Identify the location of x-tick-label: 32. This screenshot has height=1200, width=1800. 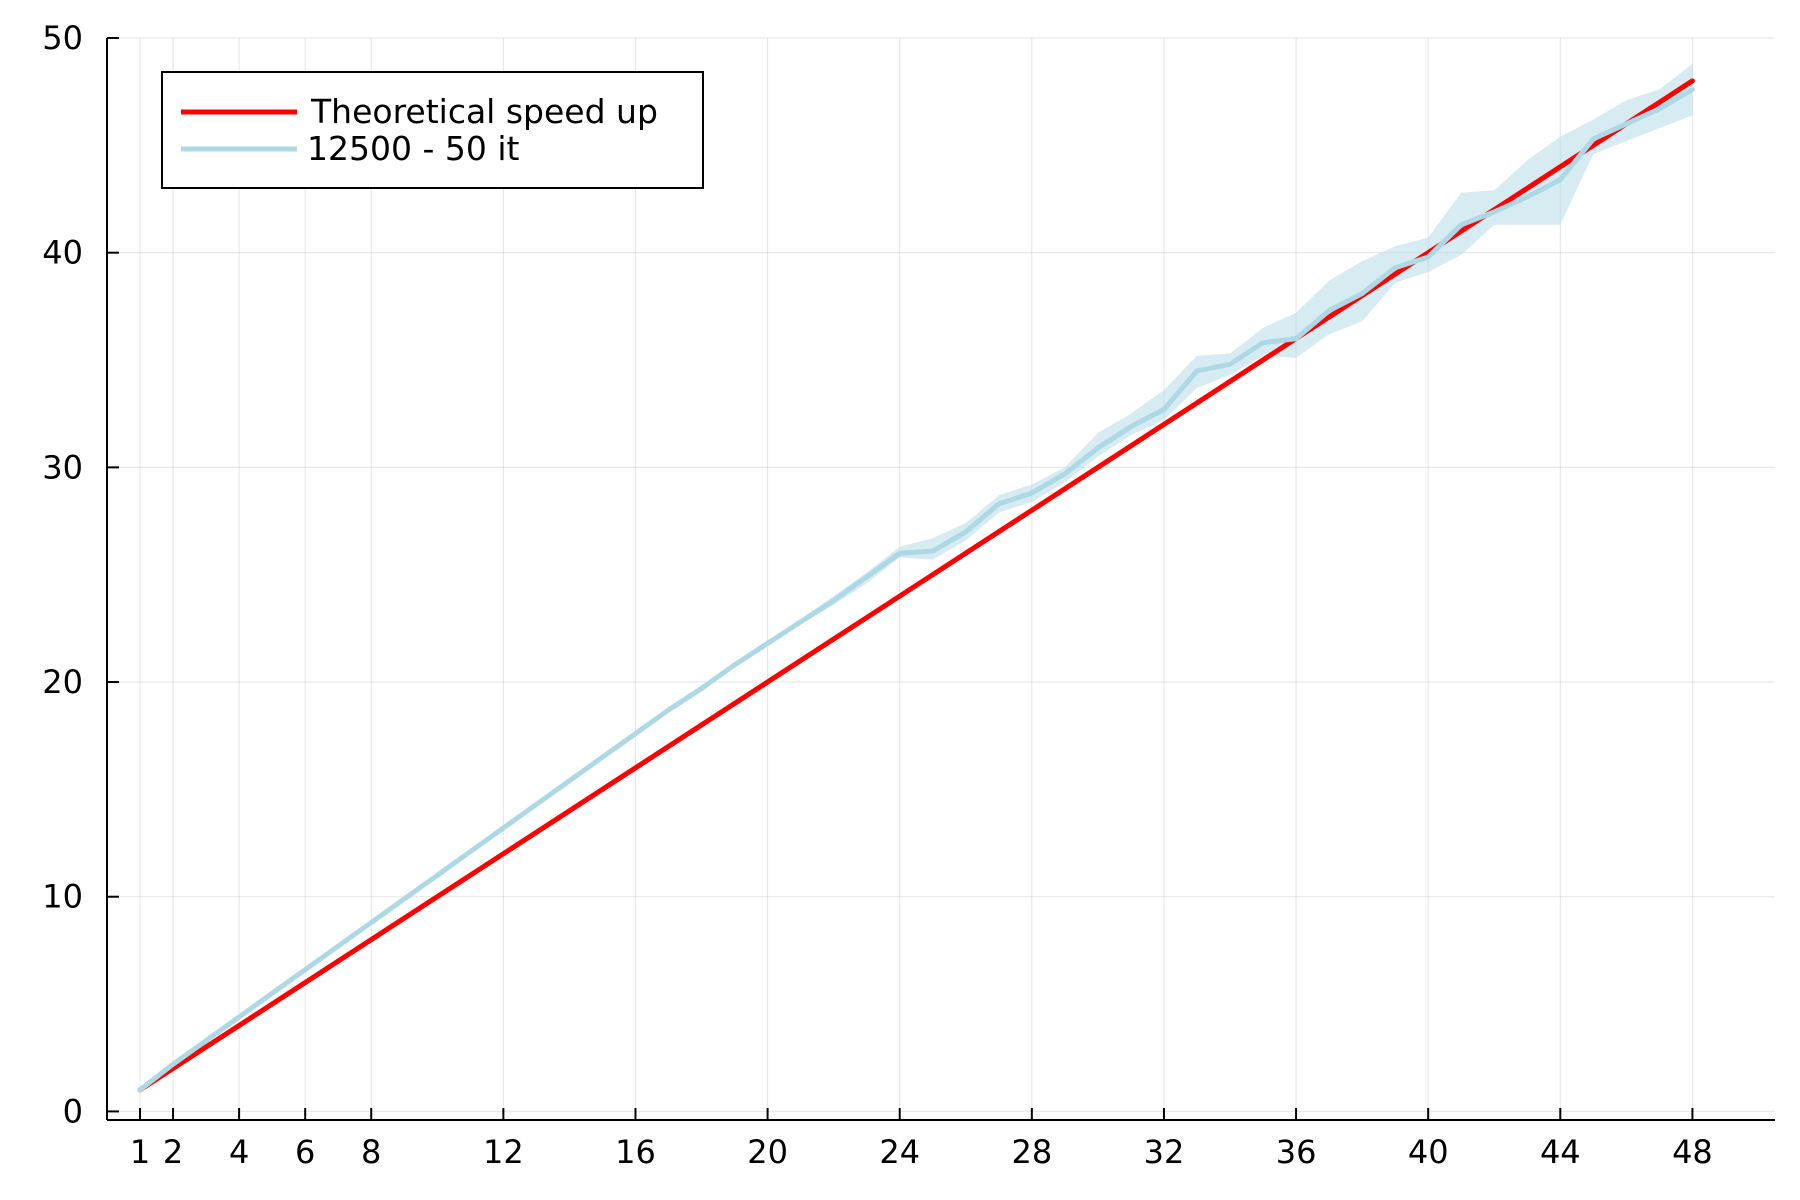
(1164, 1152).